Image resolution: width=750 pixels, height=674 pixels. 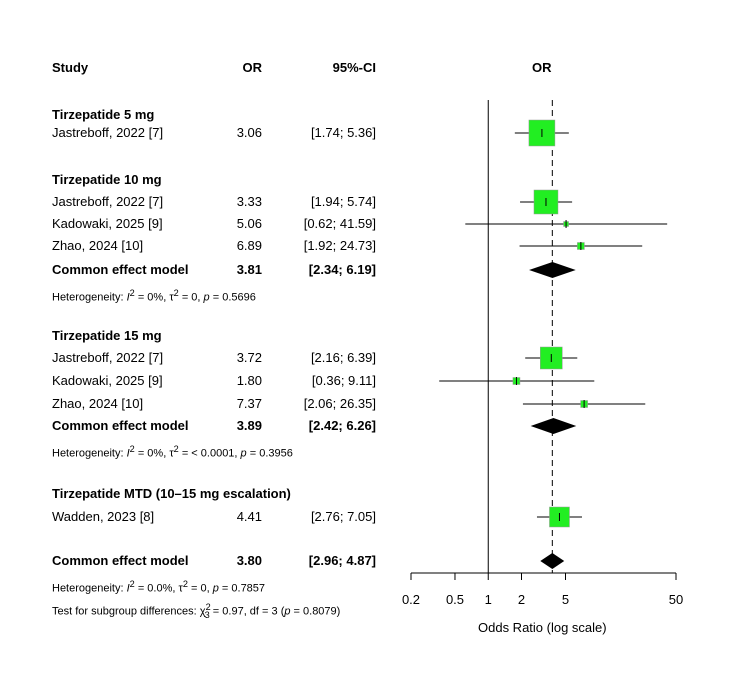 I want to click on study-ci: [0.36; 9.11], so click(x=343, y=380).